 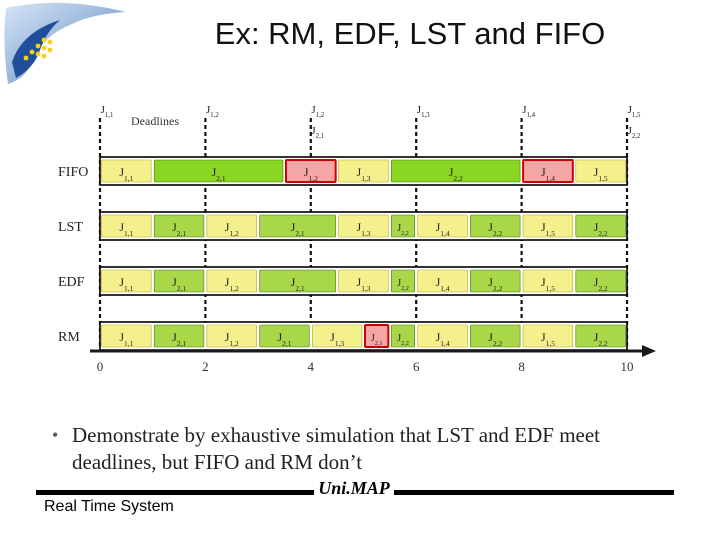 I want to click on footer-course-title: Real Time System, so click(x=109, y=506).